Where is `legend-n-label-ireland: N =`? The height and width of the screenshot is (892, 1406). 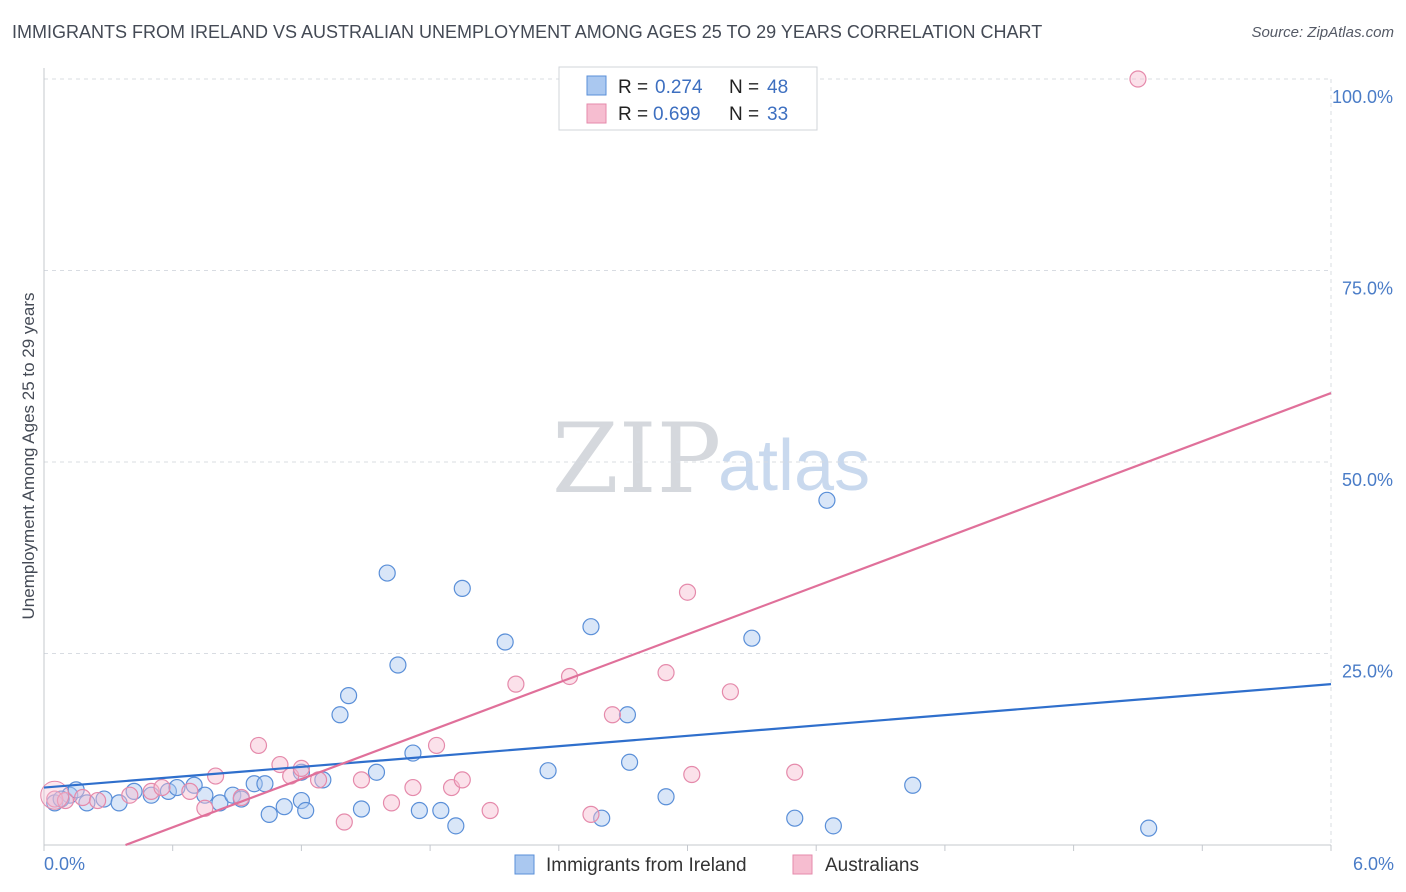 legend-n-label-ireland: N = is located at coordinates (744, 87).